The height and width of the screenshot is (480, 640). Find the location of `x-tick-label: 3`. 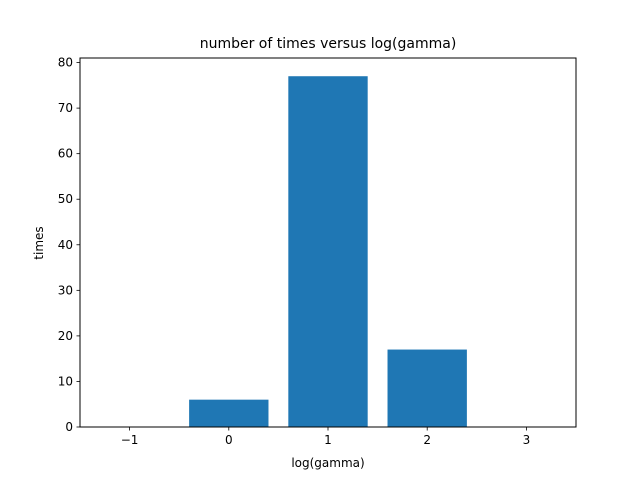

x-tick-label: 3 is located at coordinates (527, 440).